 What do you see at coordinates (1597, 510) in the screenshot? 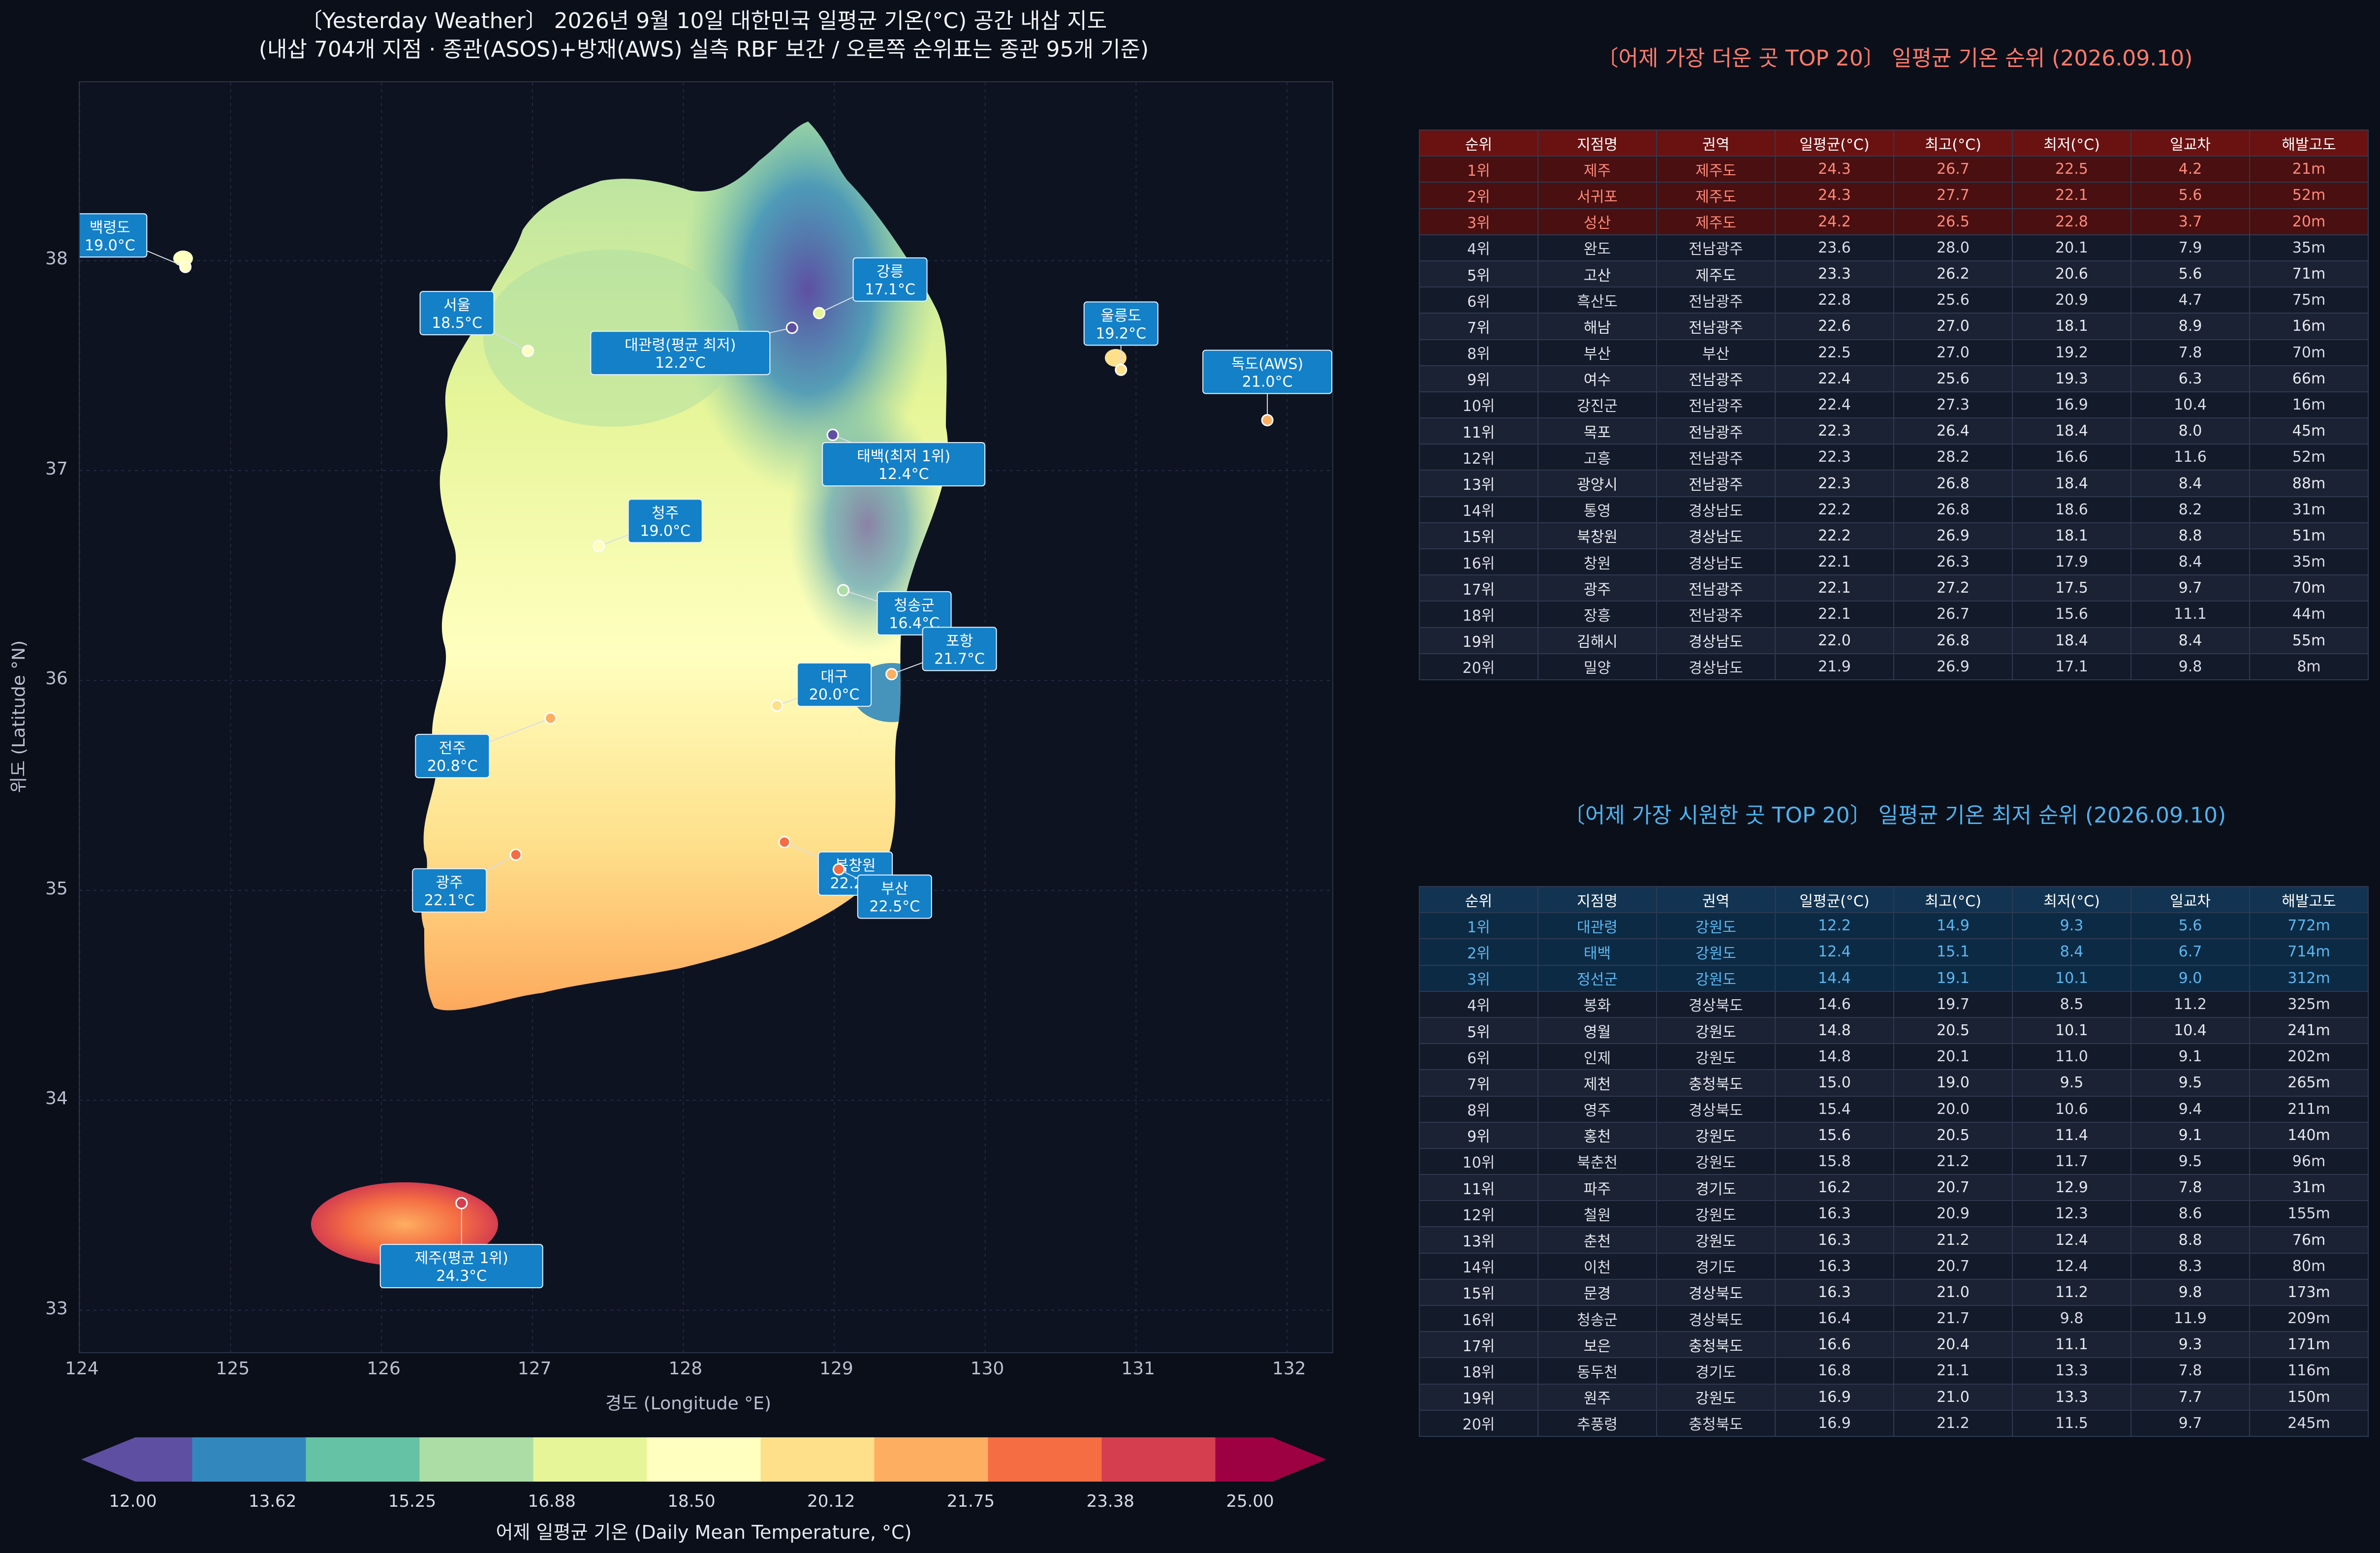
I see `table-cell: 통영` at bounding box center [1597, 510].